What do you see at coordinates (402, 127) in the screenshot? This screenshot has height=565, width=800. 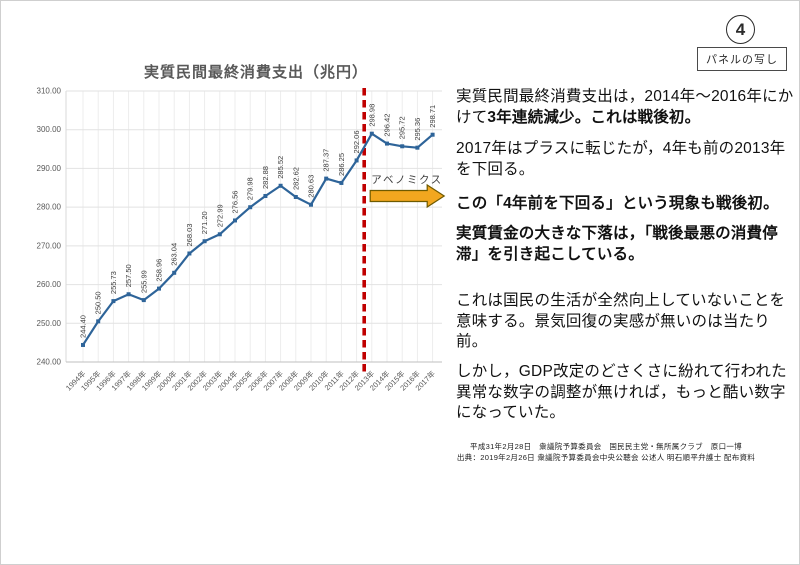 I see `data-point-label: 295.72` at bounding box center [402, 127].